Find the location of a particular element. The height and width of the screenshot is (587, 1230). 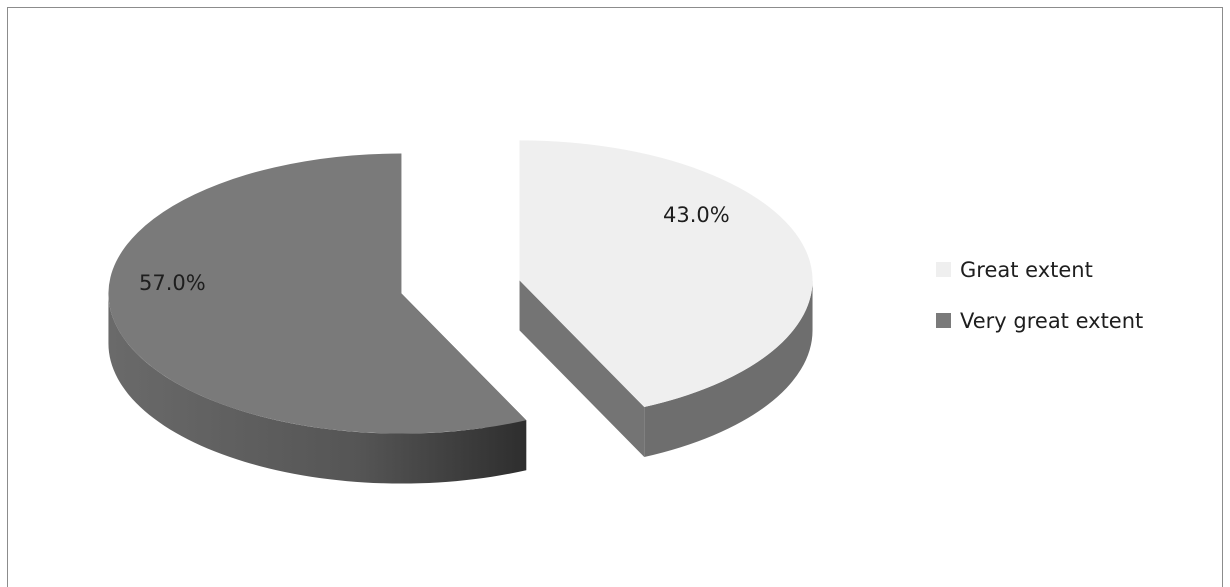

legend-label-very-great-extent: Very great extent is located at coordinates (1051, 321).